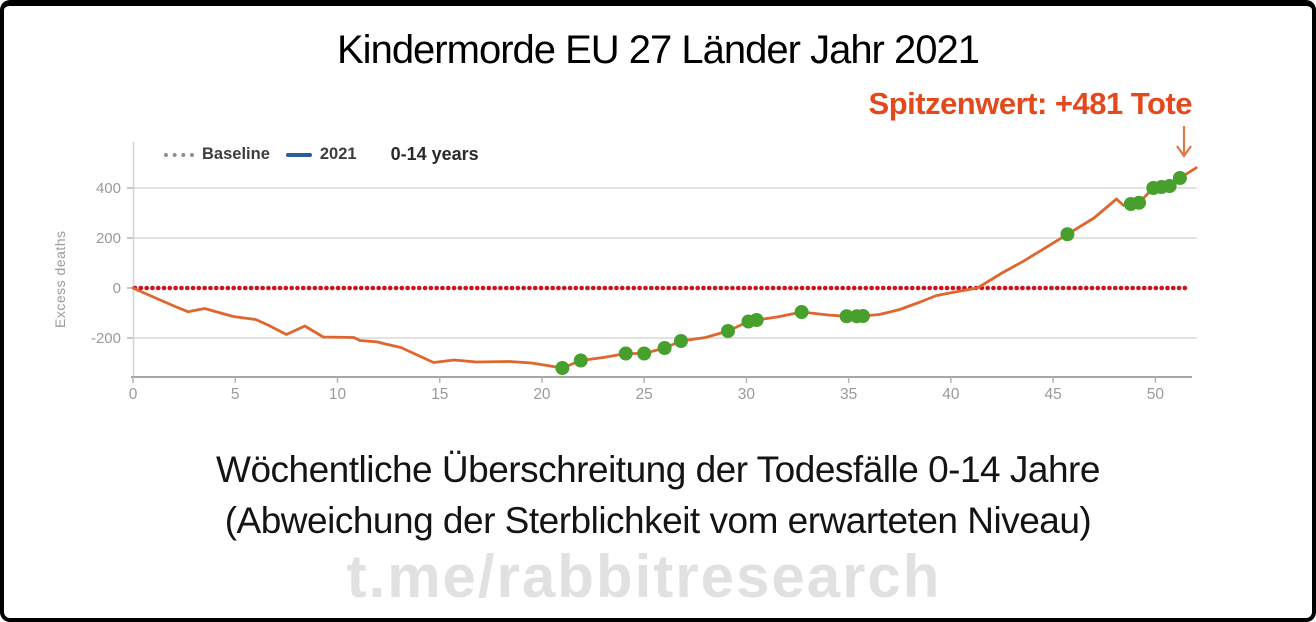  Describe the element at coordinates (108, 238) in the screenshot. I see `y-tick-label: 200` at that location.